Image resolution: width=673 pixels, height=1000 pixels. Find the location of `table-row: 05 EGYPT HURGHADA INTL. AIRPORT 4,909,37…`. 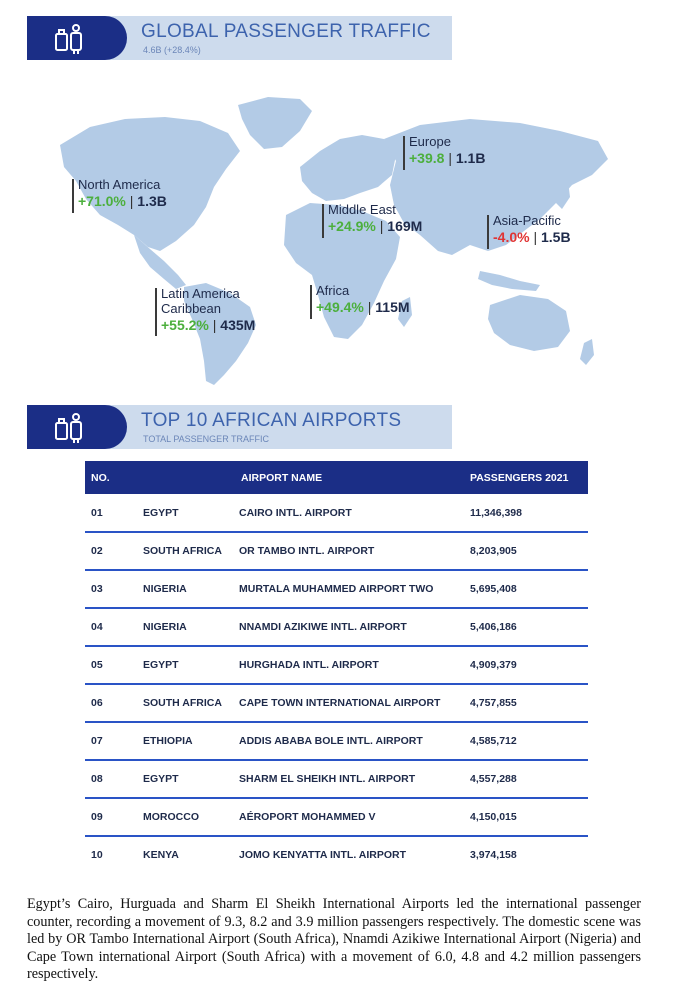

table-row: 05 EGYPT HURGHADA INTL. AIRPORT 4,909,37… is located at coordinates (336, 665).